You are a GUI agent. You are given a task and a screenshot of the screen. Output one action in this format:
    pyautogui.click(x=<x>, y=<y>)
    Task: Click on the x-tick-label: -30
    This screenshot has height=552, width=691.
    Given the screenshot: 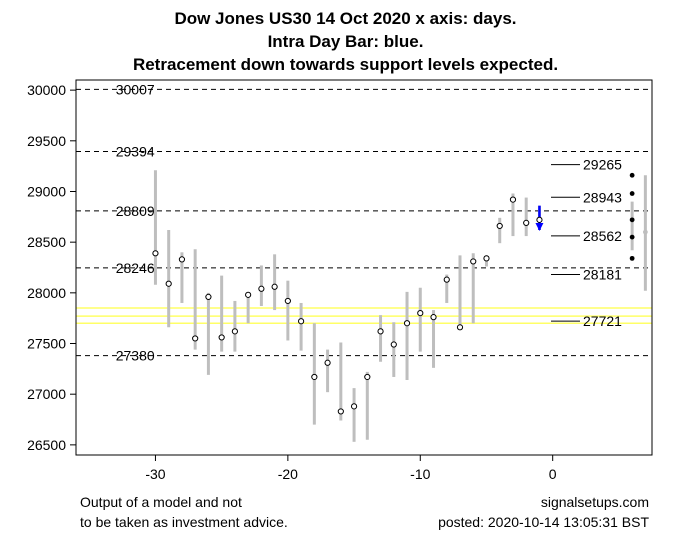 What is the action you would take?
    pyautogui.click(x=155, y=474)
    